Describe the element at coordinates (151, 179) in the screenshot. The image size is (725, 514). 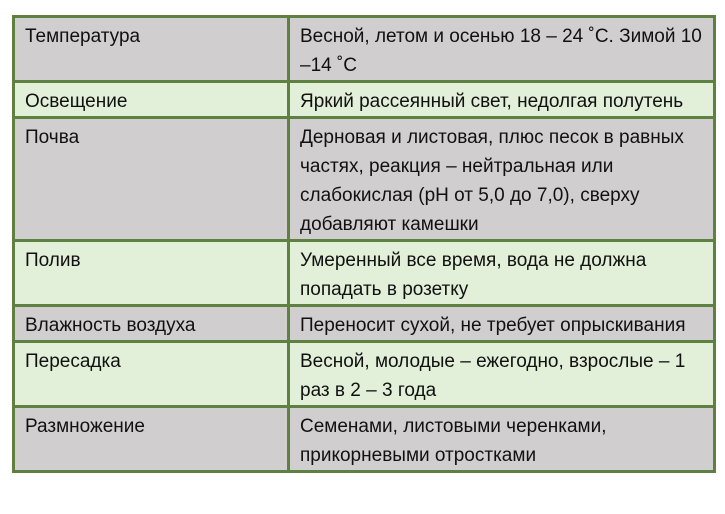
I see `row-label: Почва` at that location.